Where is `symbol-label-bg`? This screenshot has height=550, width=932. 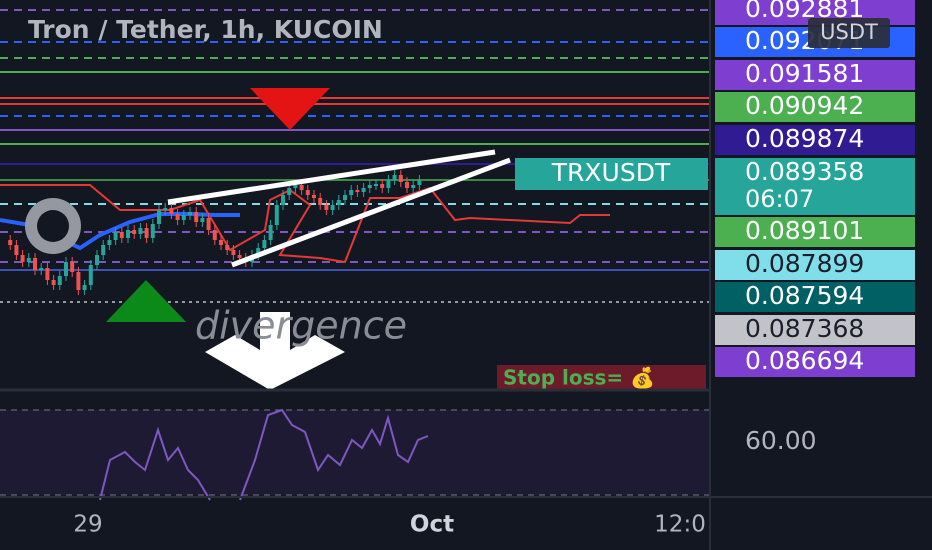
symbol-label-bg is located at coordinates (611, 174).